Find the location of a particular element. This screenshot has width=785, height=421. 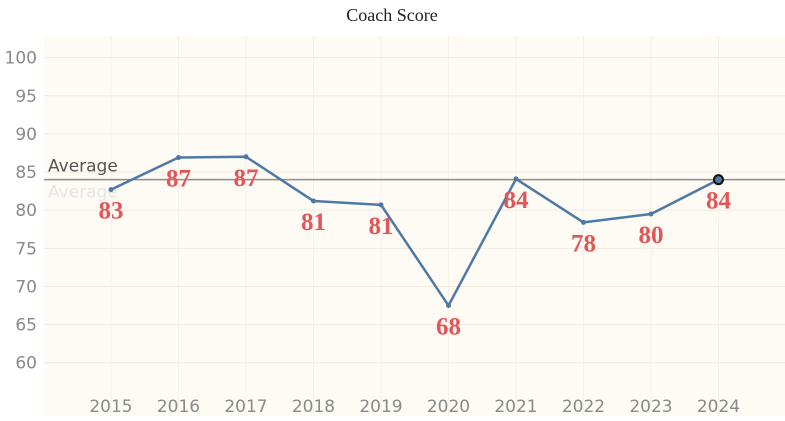

data-point-2018 is located at coordinates (313, 201).